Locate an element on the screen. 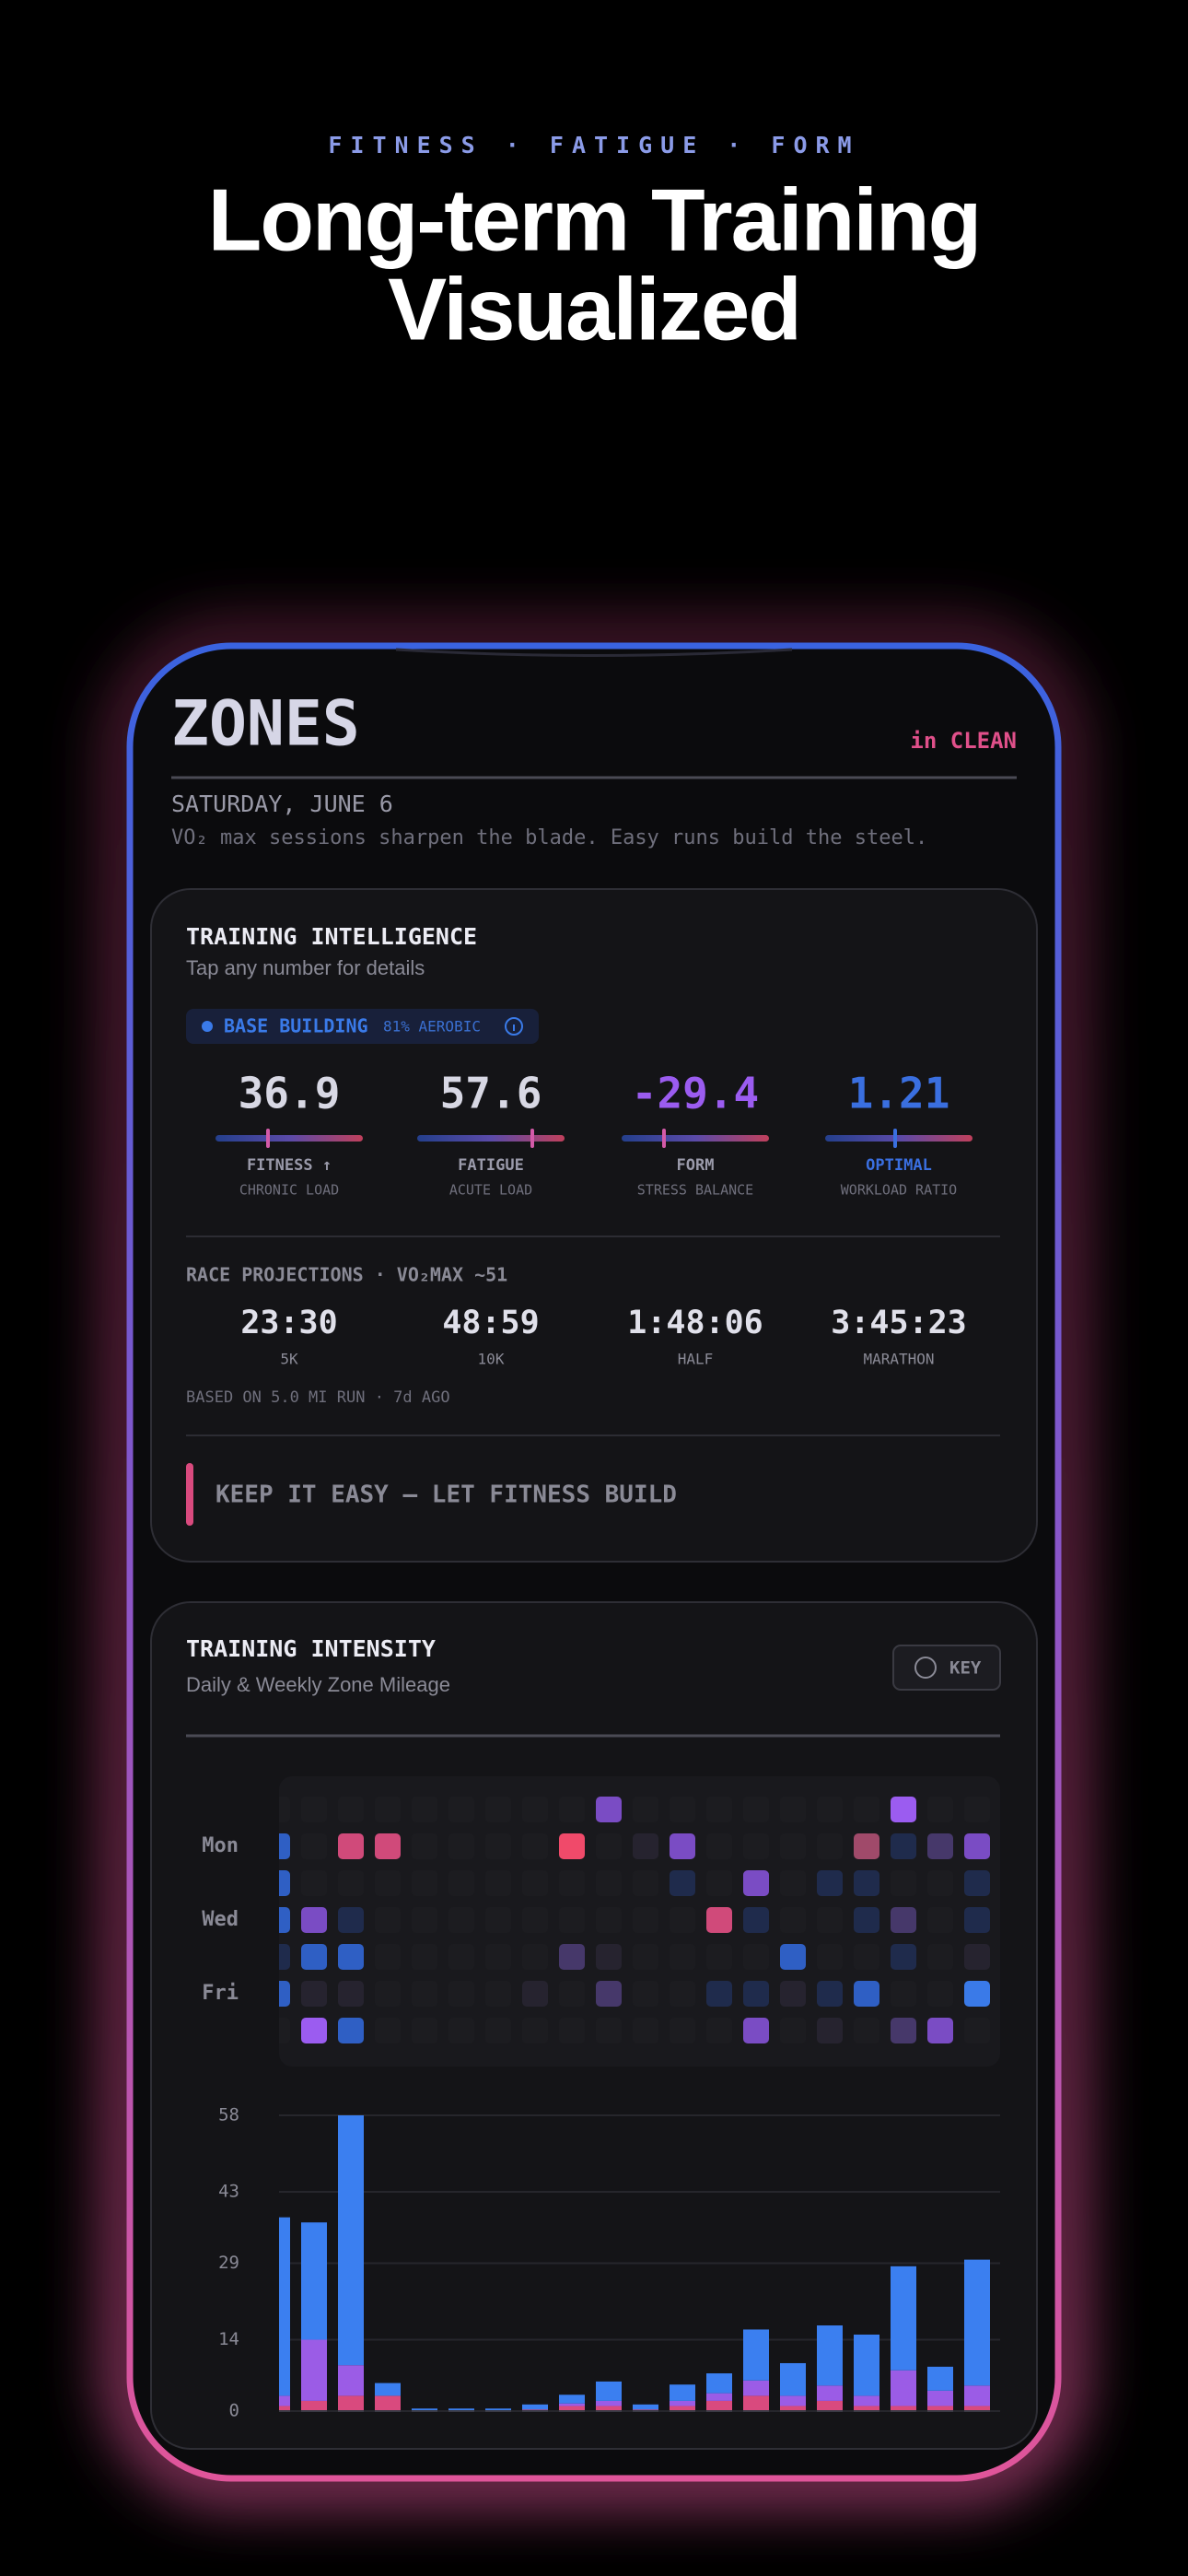  metric-label: FATIGUE is located at coordinates (491, 1165).